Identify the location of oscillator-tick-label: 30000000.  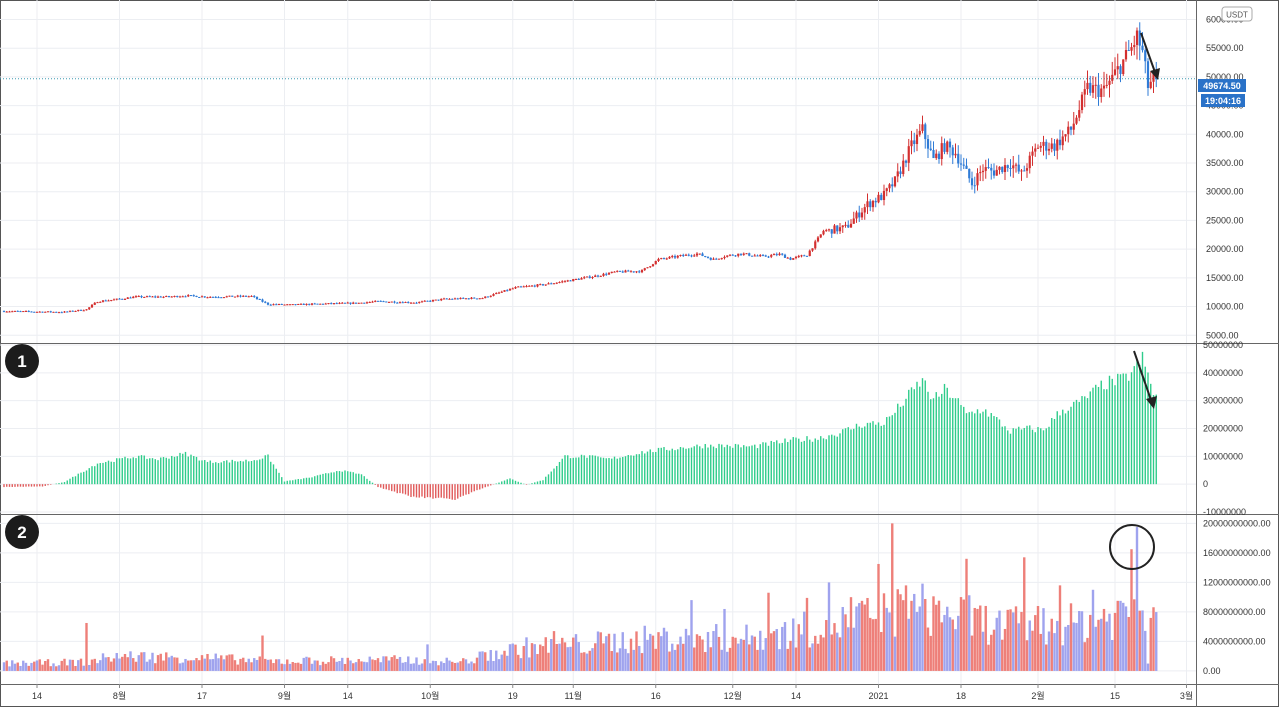
(1223, 401).